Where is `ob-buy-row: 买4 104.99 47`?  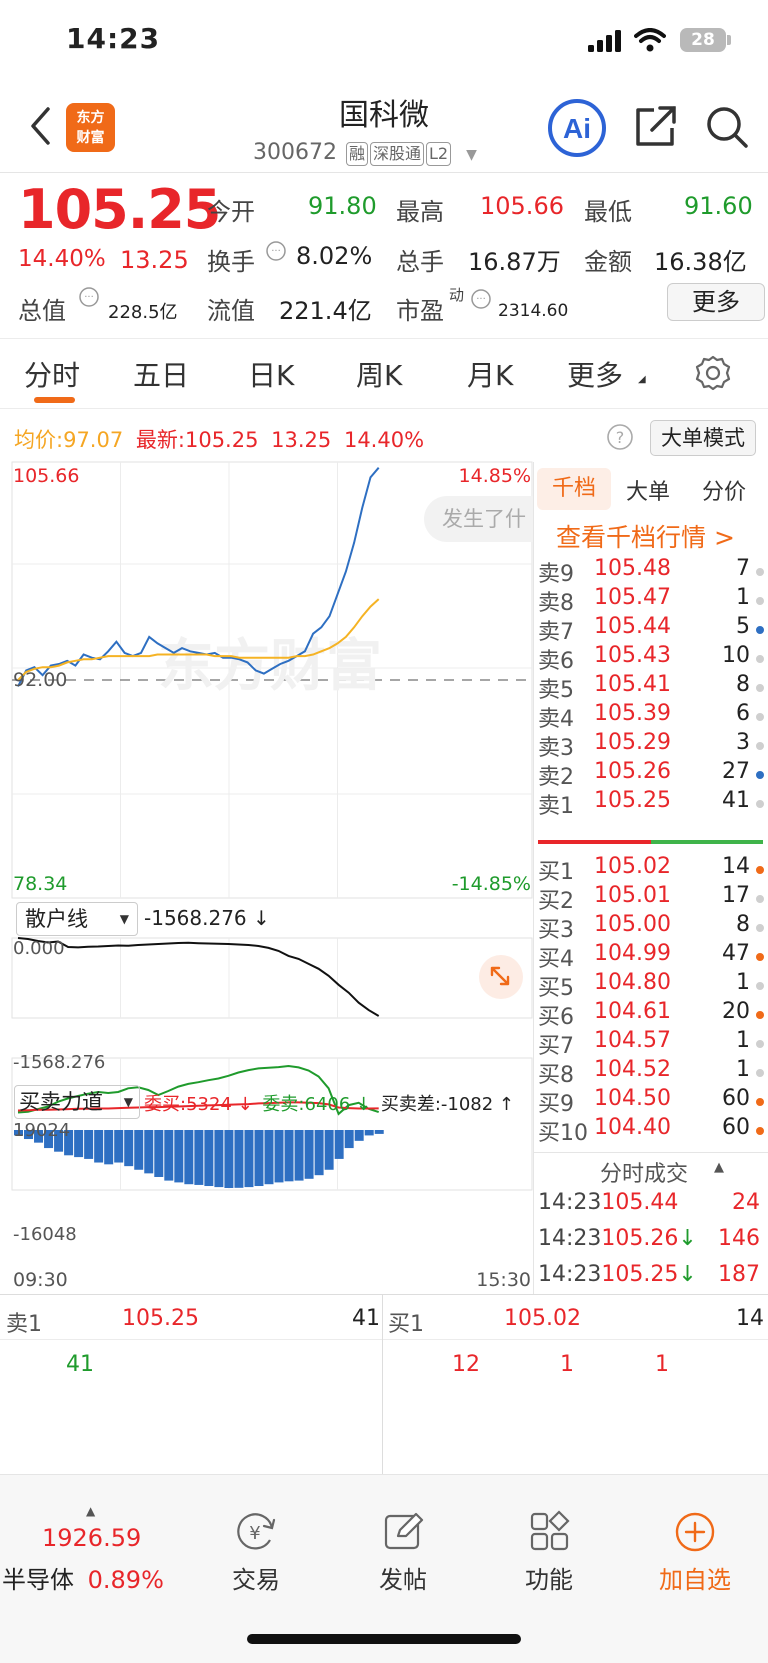
ob-buy-row: 买4 104.99 47 is located at coordinates (651, 956).